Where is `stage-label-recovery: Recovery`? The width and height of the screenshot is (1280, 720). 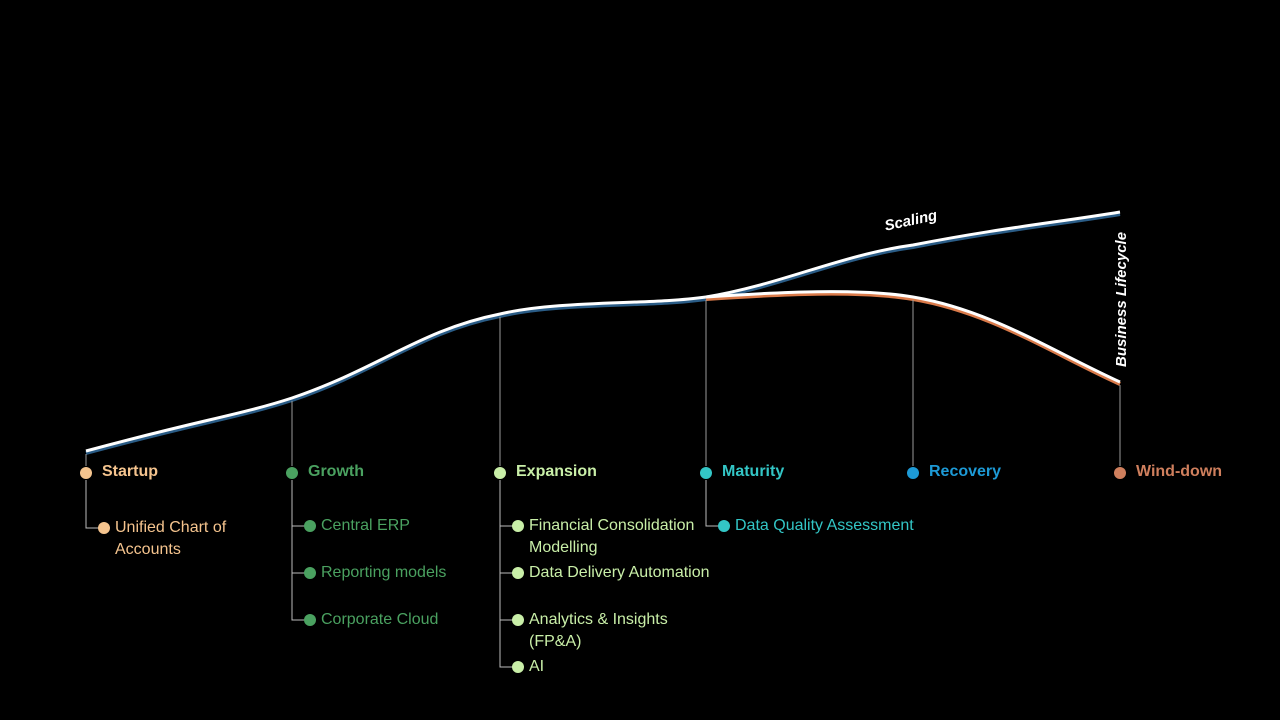 stage-label-recovery: Recovery is located at coordinates (965, 471).